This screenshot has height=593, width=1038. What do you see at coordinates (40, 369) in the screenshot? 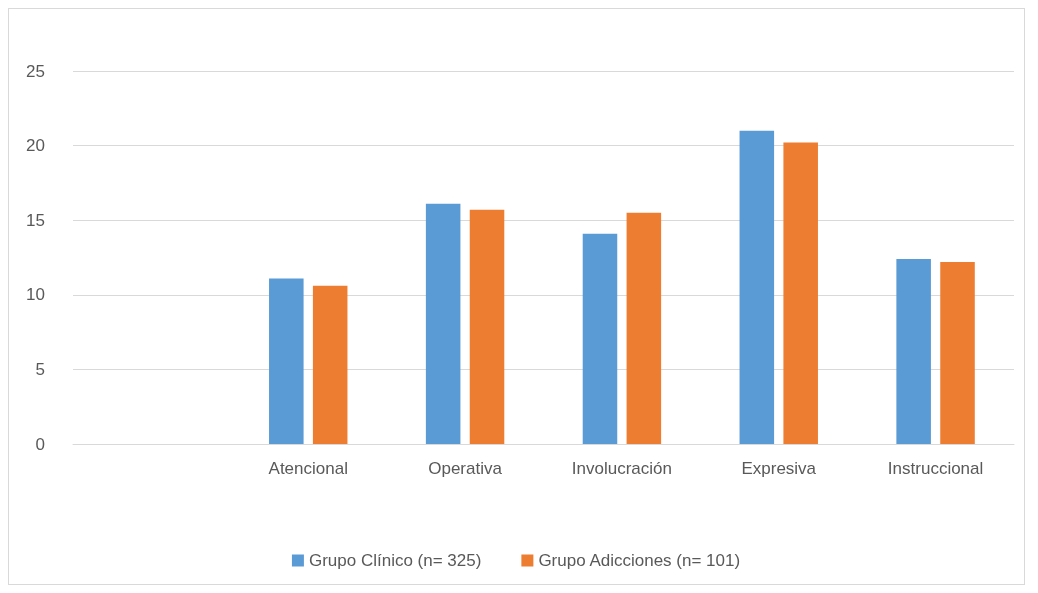
I see `y-tick-label: 5` at bounding box center [40, 369].